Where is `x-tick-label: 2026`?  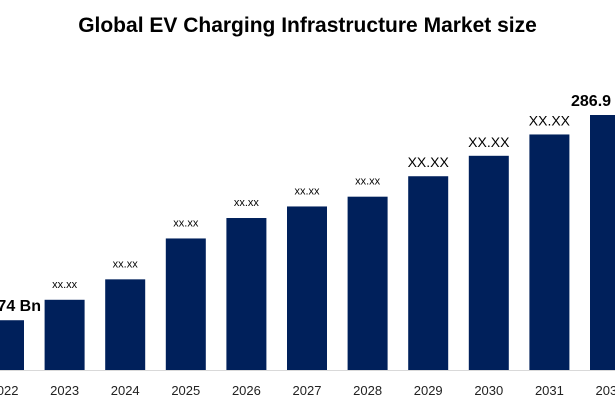
x-tick-label: 2026 is located at coordinates (246, 390).